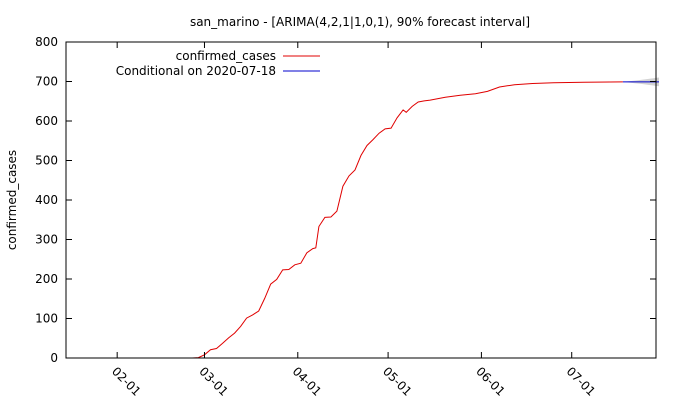 The image size is (680, 400). I want to click on y-tick-label: 800, so click(46, 42).